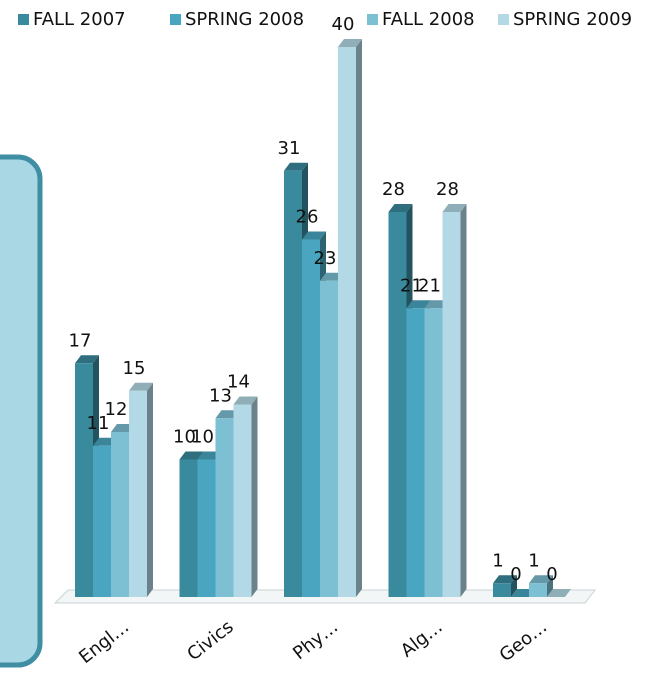 This screenshot has height=679, width=659. Describe the element at coordinates (116, 409) in the screenshot. I see `data-label: 12` at that location.